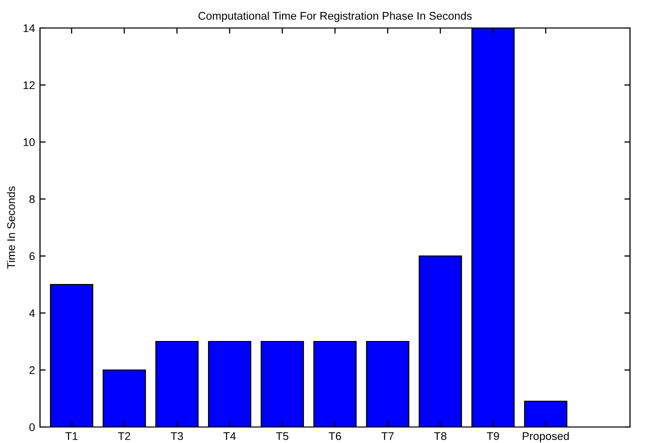 The image size is (647, 443). Describe the element at coordinates (335, 17) in the screenshot. I see `chart-title: Computational Time For Registration Phase In Seconds` at that location.